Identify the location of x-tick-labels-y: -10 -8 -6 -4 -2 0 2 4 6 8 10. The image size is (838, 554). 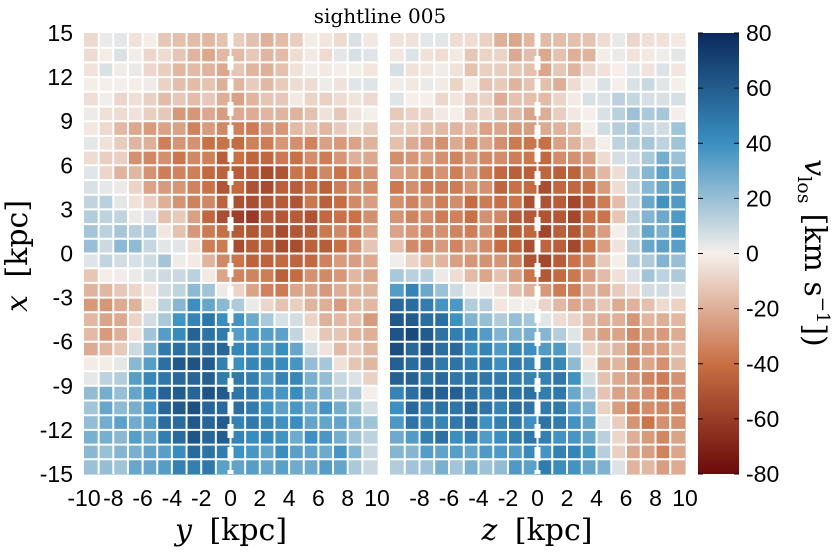
(228, 498).